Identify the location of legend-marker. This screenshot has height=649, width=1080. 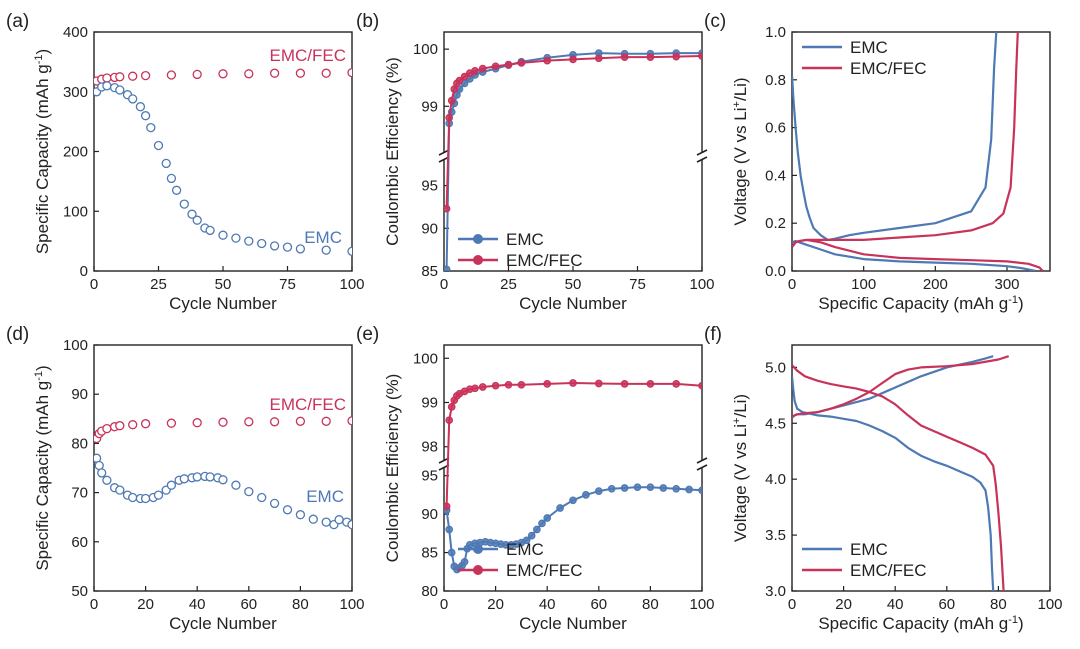
(478, 260).